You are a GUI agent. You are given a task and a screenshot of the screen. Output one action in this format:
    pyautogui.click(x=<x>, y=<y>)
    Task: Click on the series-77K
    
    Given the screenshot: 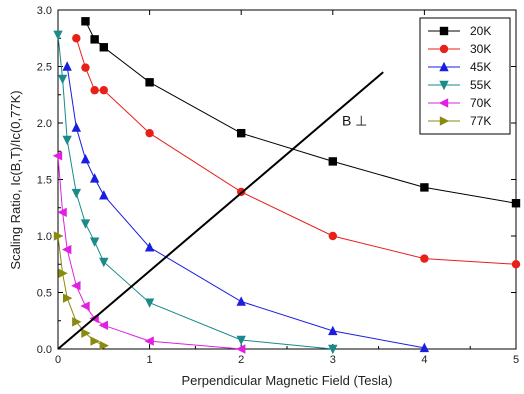 What is the action you would take?
    pyautogui.click(x=81, y=291)
    